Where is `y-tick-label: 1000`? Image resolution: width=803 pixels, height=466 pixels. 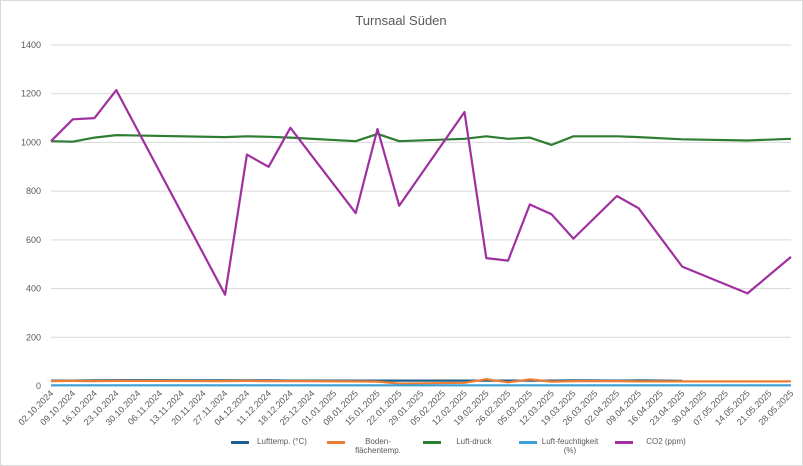
y-tick-label: 1000 is located at coordinates (31, 142).